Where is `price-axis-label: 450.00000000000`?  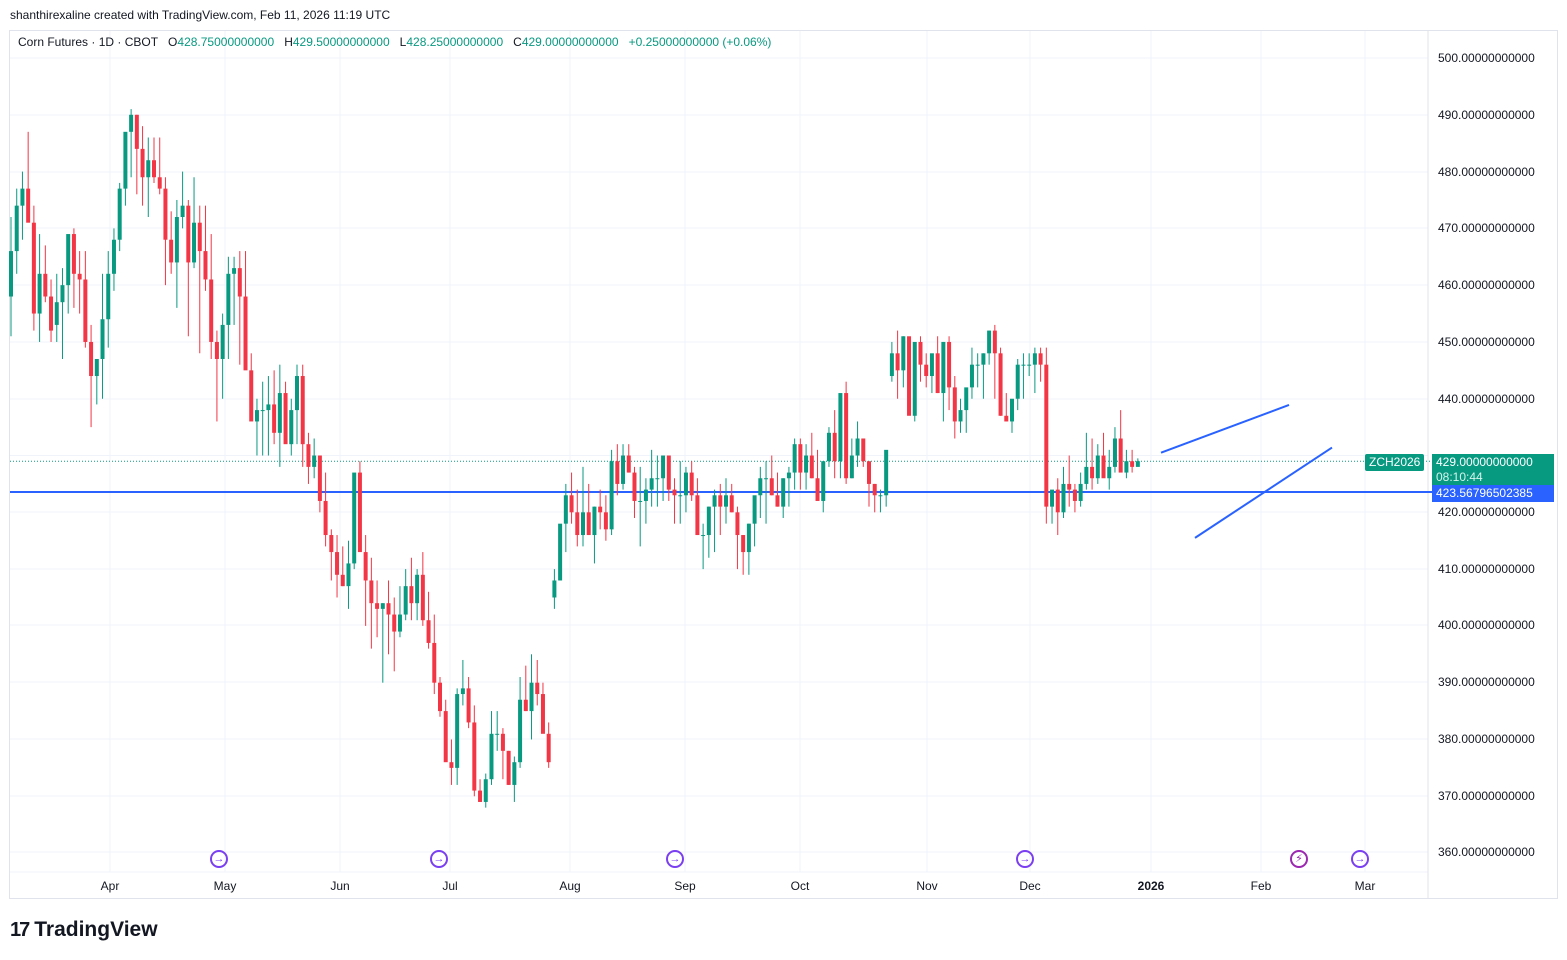 price-axis-label: 450.00000000000 is located at coordinates (1486, 342).